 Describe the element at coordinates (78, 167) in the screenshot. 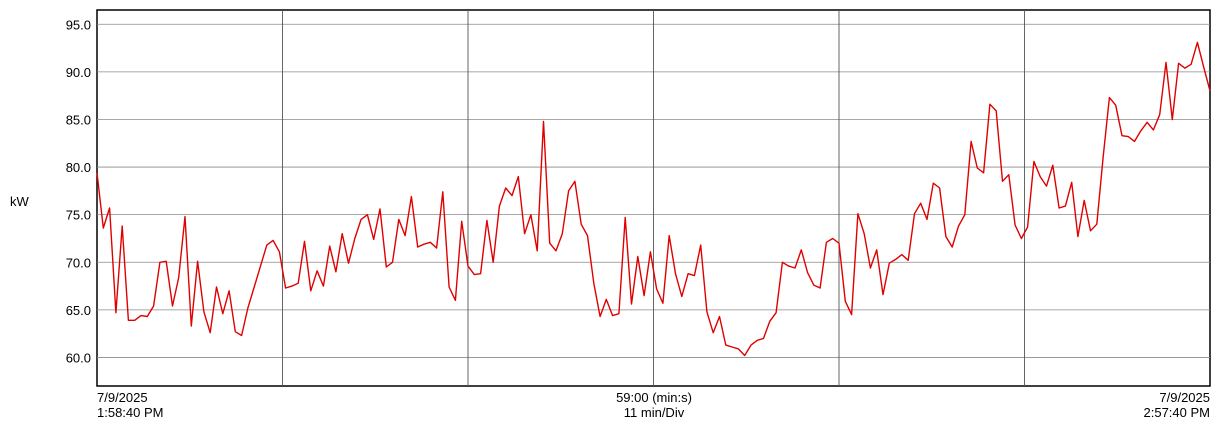

I see `y-tick-label: 80.0` at that location.